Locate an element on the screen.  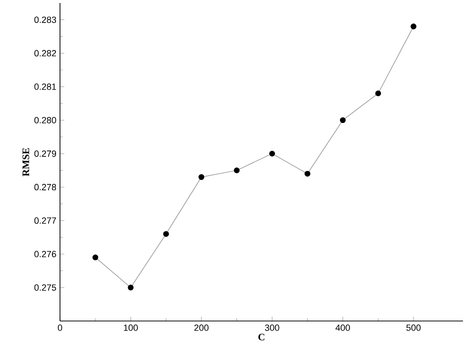
y-axis-title: RMSE is located at coordinates (26, 162).